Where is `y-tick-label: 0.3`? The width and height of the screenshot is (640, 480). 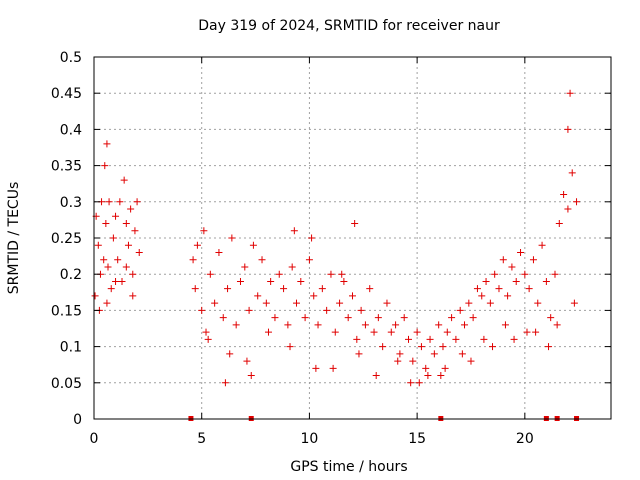
y-tick-label: 0.3 is located at coordinates (71, 203).